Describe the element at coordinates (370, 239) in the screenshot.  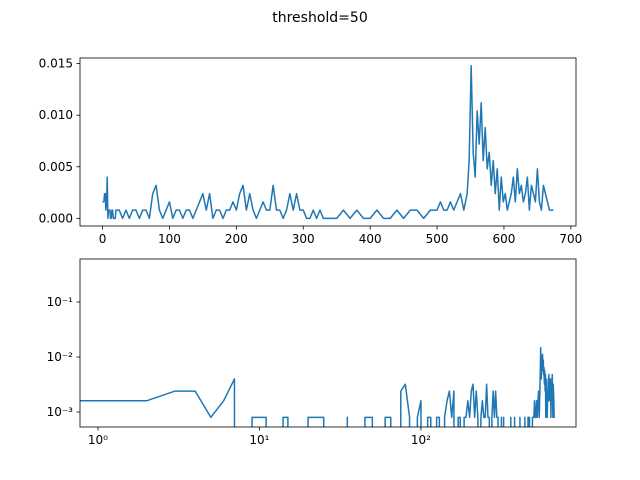
I see `x-tick-label: 400` at that location.